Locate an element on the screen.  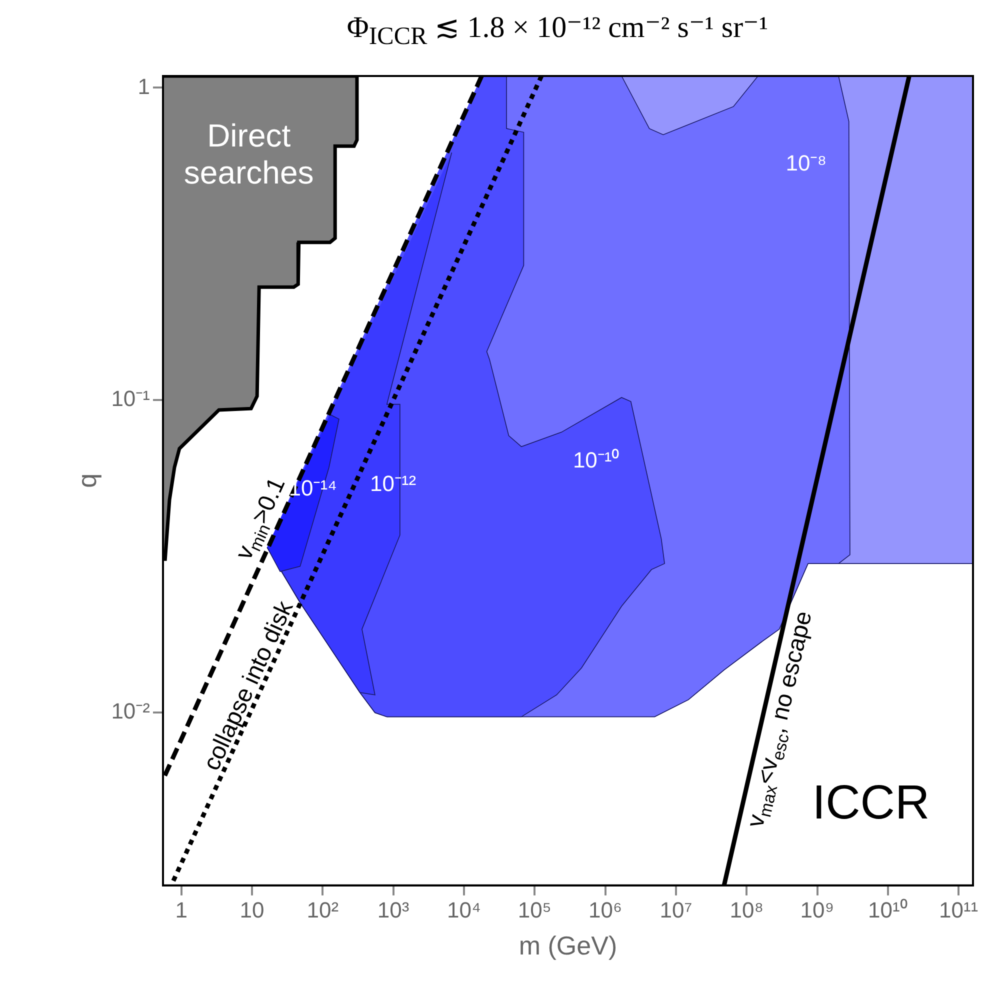
x-tick-label: 1 is located at coordinates (181, 910).